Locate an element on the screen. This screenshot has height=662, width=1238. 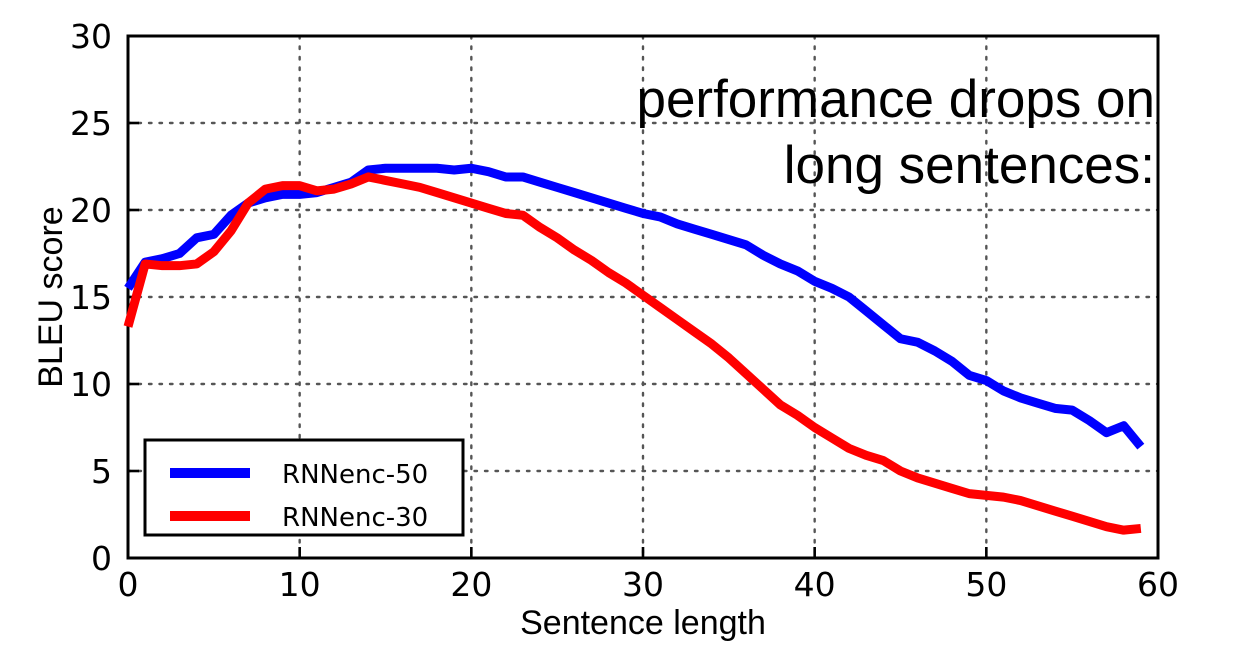
y-axis-tick-label: 20 is located at coordinates (91, 210).